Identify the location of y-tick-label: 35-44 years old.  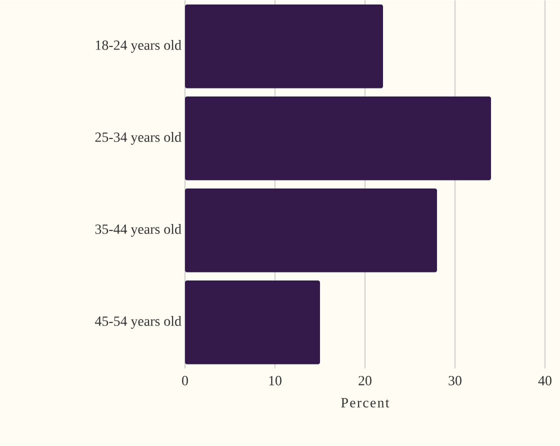
(138, 230).